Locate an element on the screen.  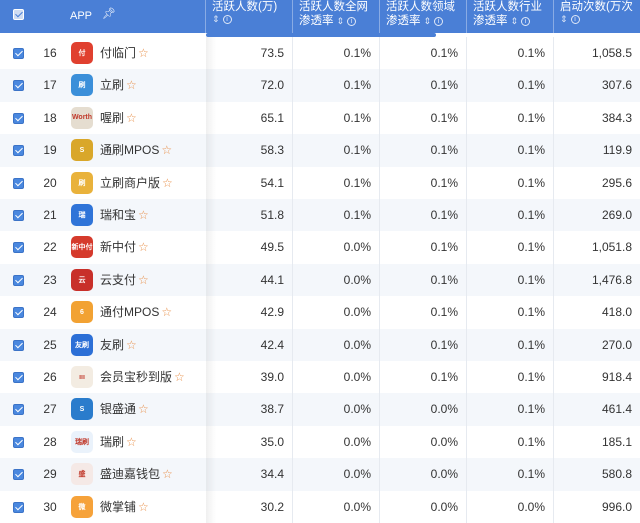
app-name: 瑞刷 is located at coordinates (112, 441).